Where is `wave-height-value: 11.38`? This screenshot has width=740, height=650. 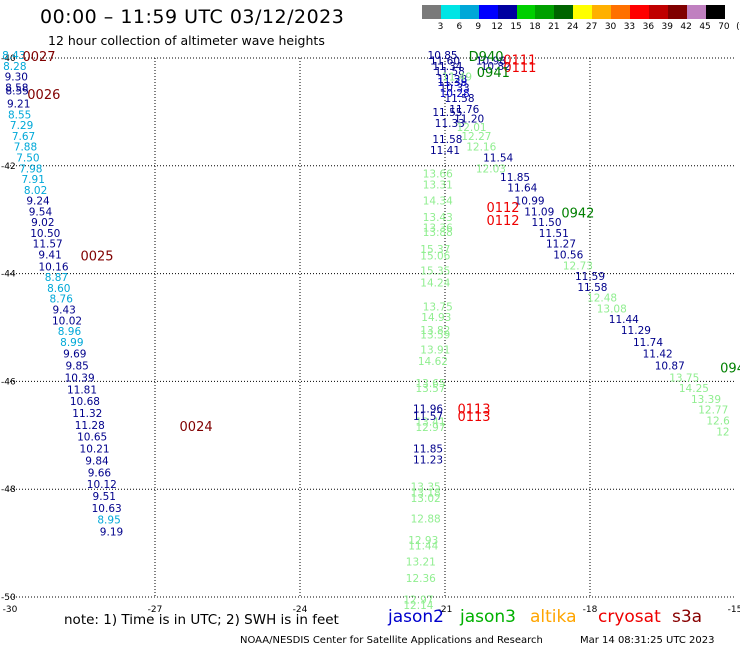 wave-height-value: 11.38 is located at coordinates (452, 83).